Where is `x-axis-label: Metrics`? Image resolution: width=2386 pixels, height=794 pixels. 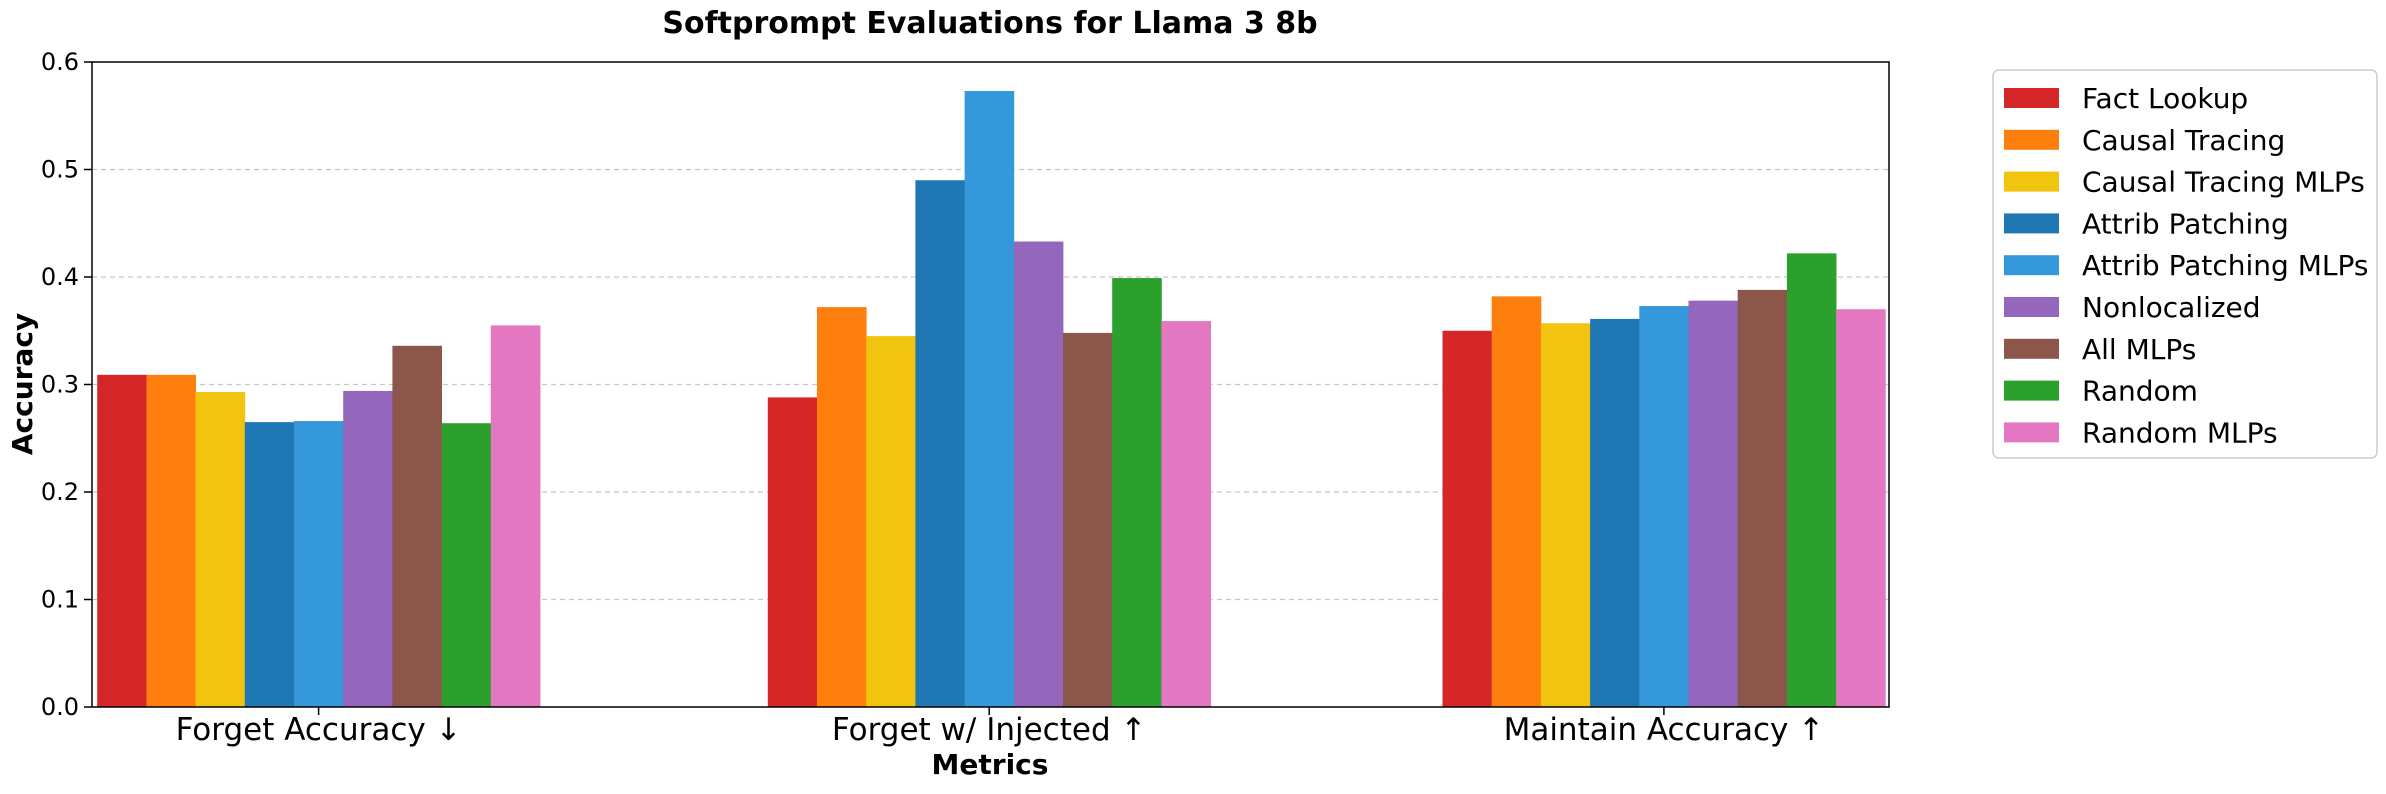 x-axis-label: Metrics is located at coordinates (990, 764).